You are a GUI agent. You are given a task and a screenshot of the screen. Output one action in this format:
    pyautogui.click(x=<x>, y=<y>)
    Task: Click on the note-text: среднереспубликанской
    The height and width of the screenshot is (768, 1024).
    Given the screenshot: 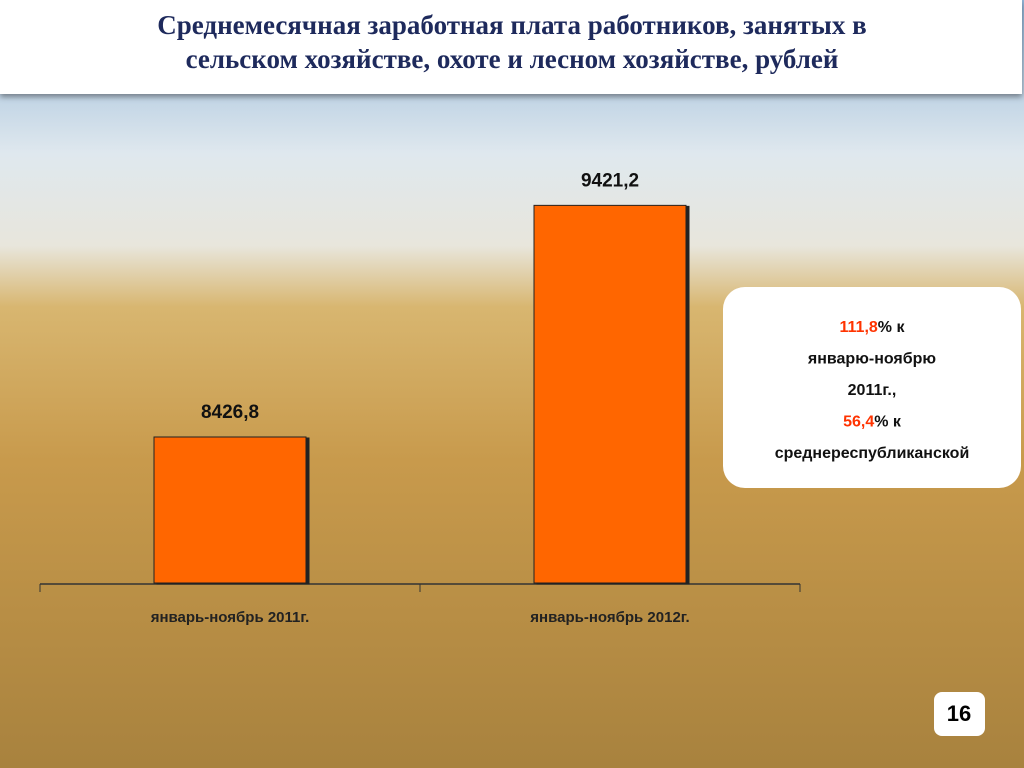 What is the action you would take?
    pyautogui.click(x=872, y=453)
    